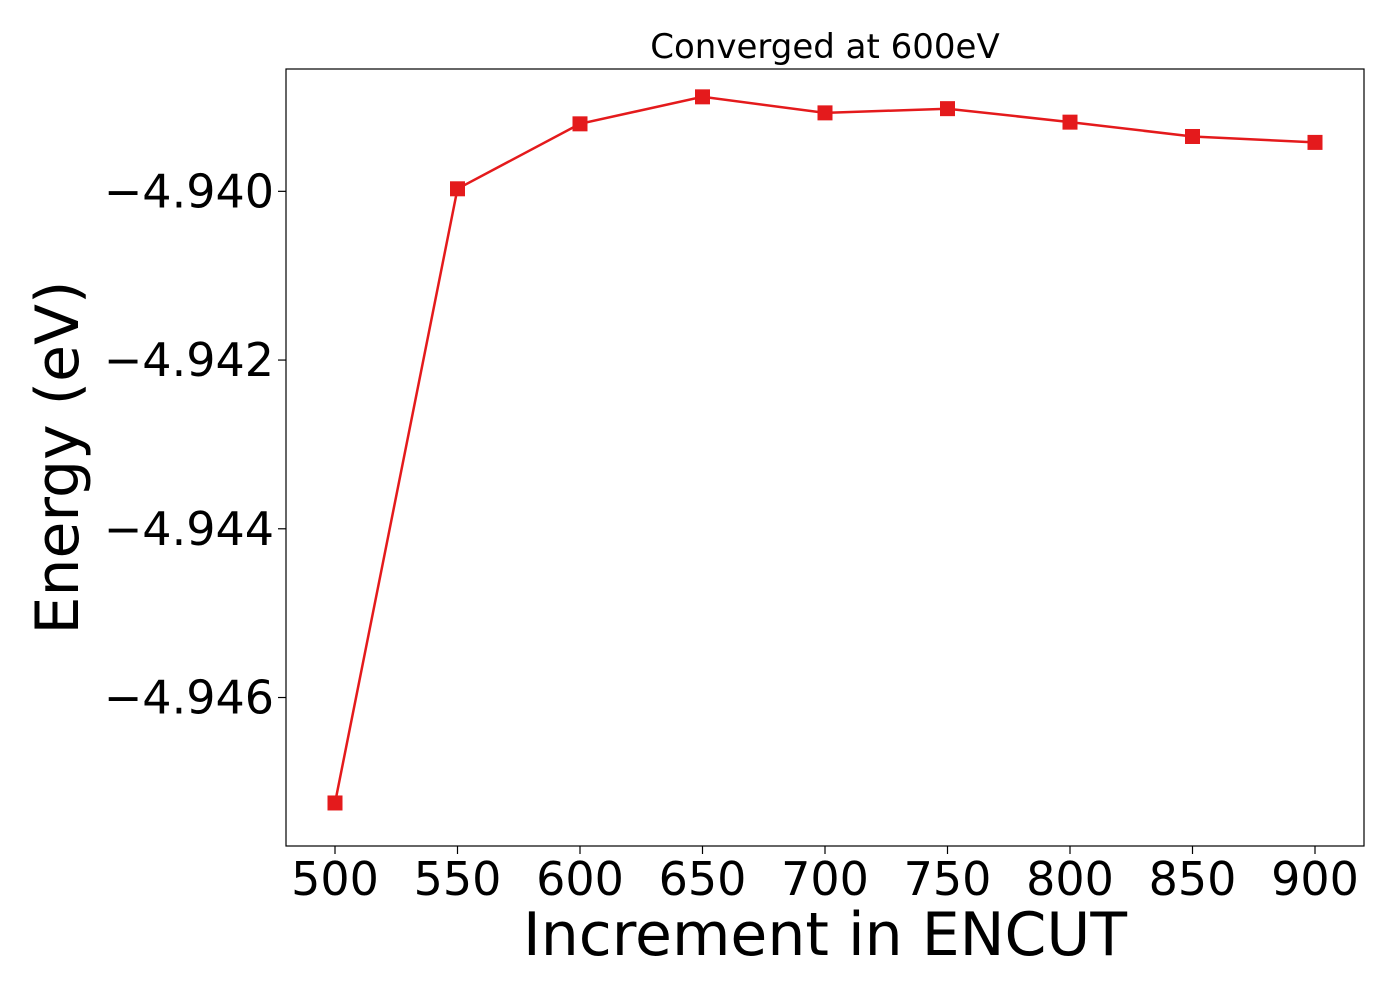 The height and width of the screenshot is (1000, 1400). Describe the element at coordinates (458, 879) in the screenshot. I see `x-tick-label: 550` at that location.